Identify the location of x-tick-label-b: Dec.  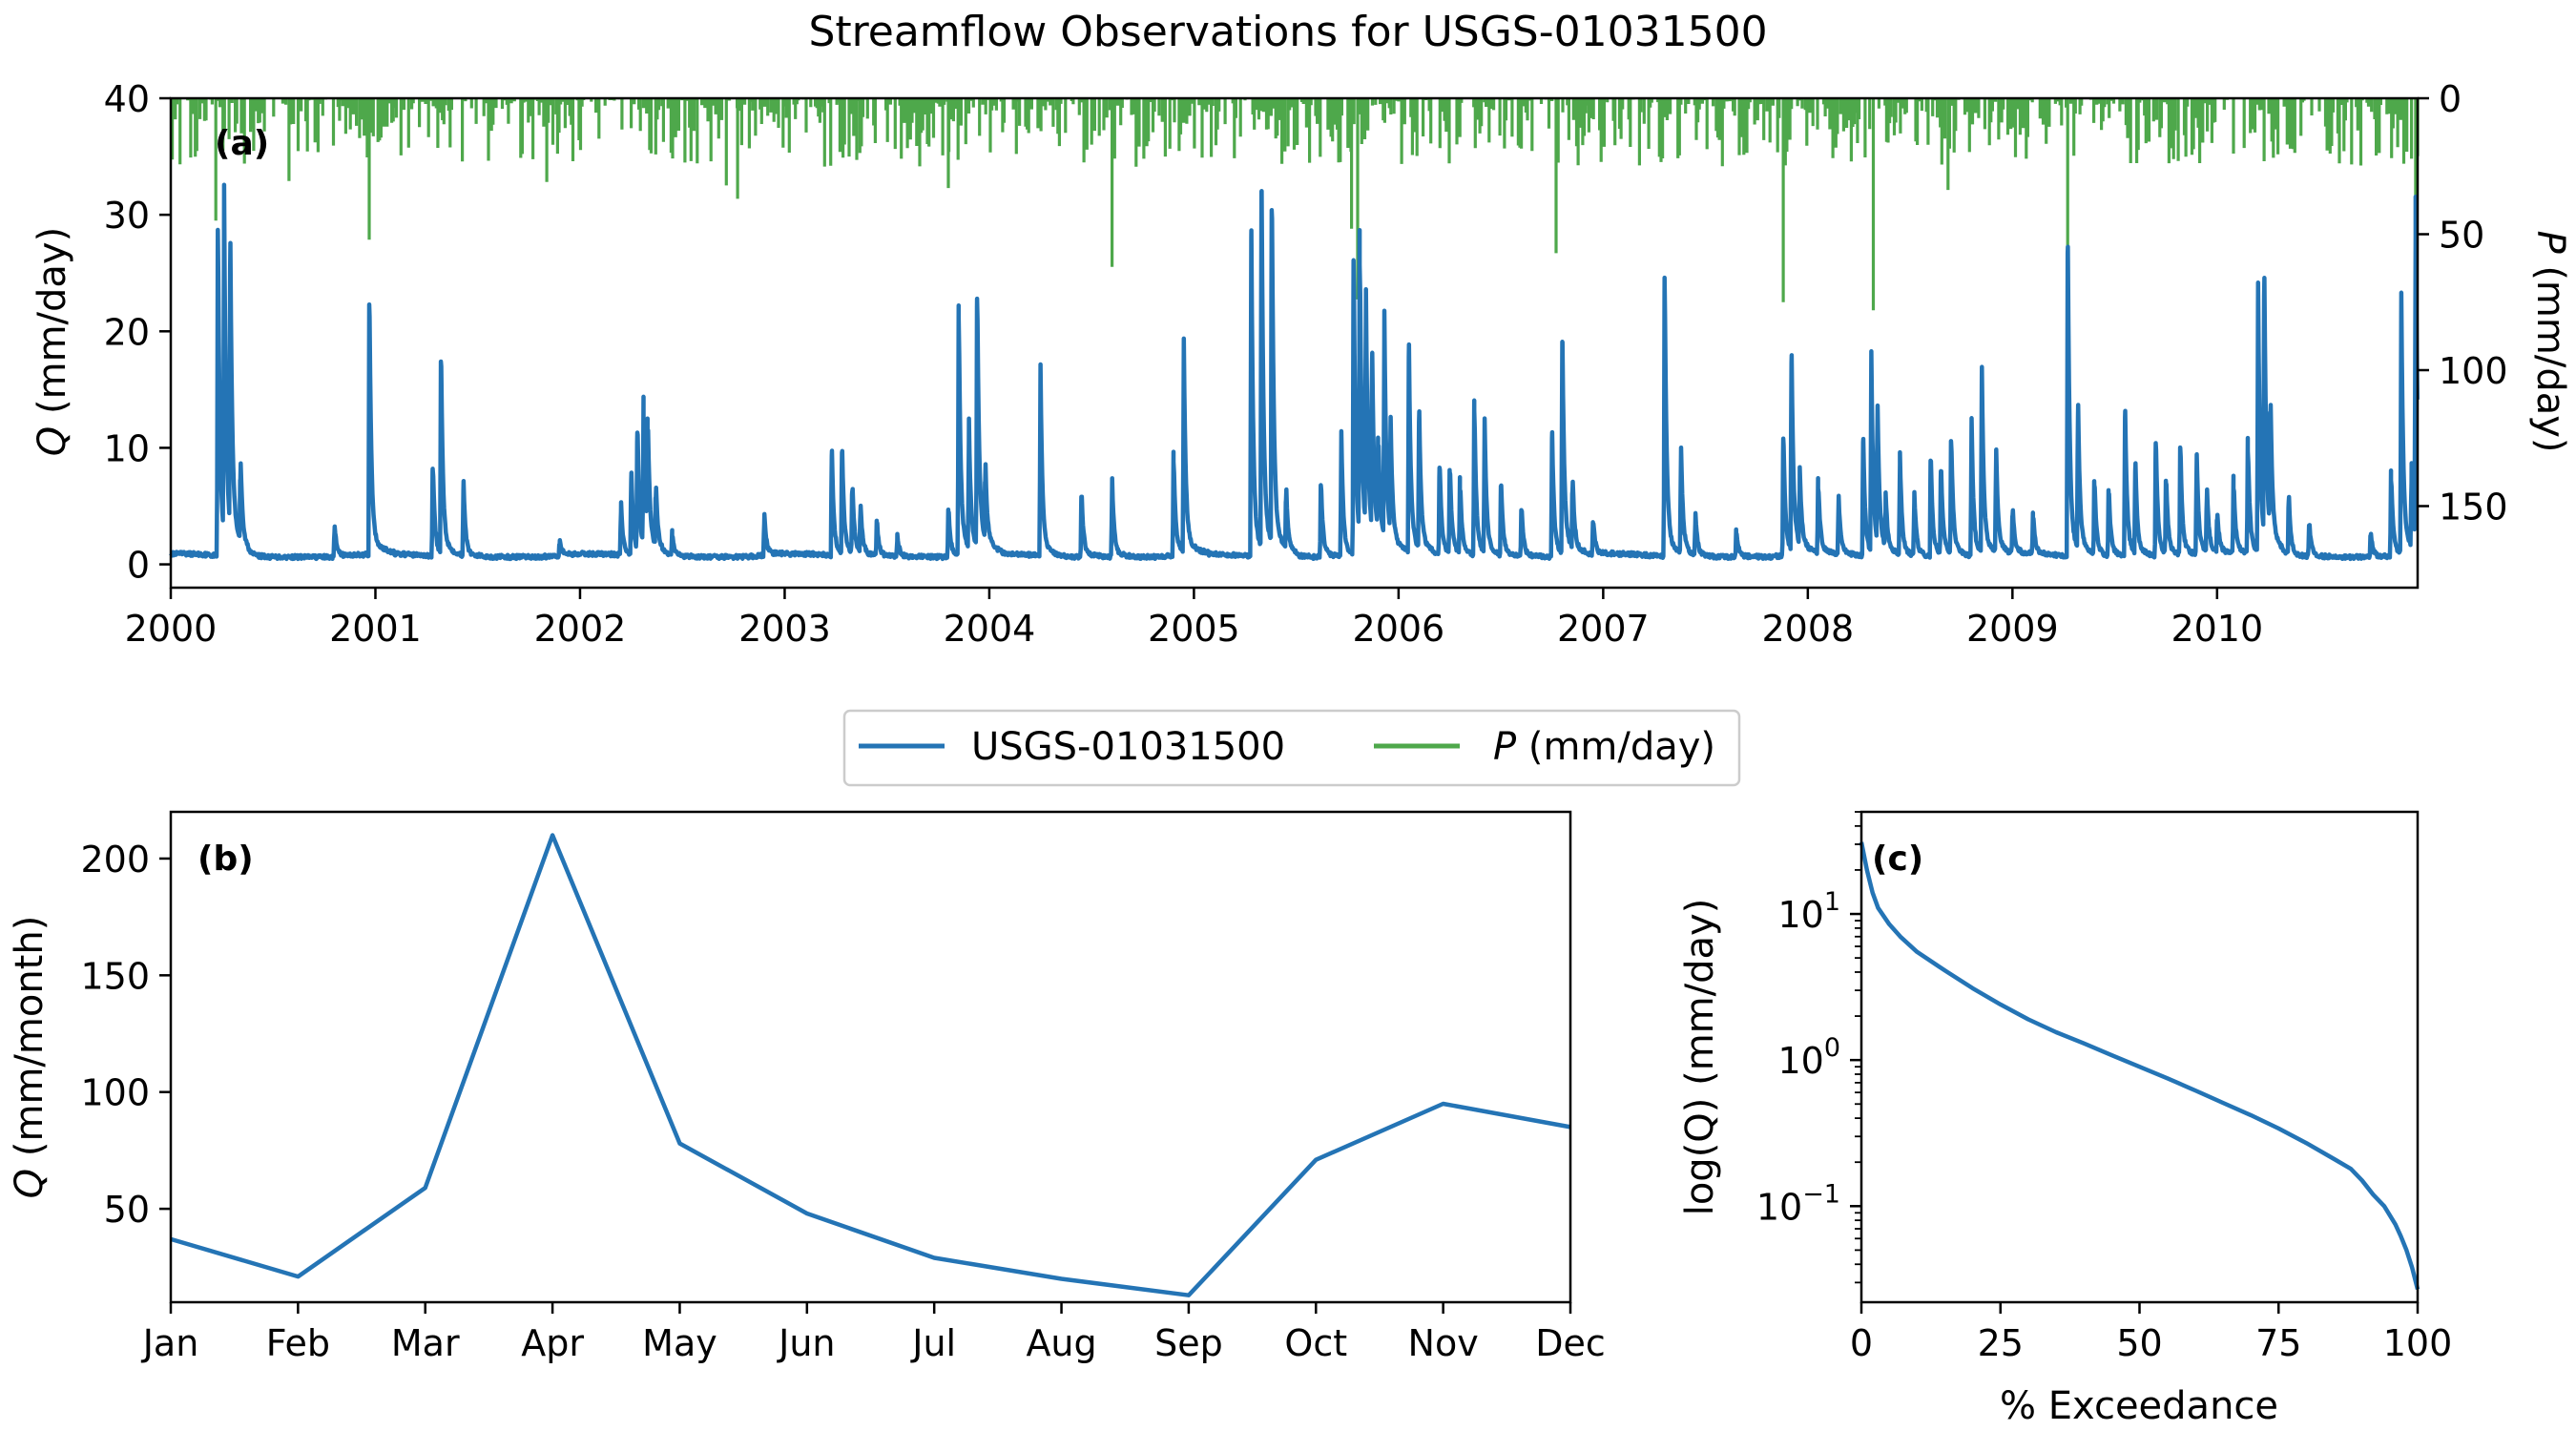
(1570, 1343).